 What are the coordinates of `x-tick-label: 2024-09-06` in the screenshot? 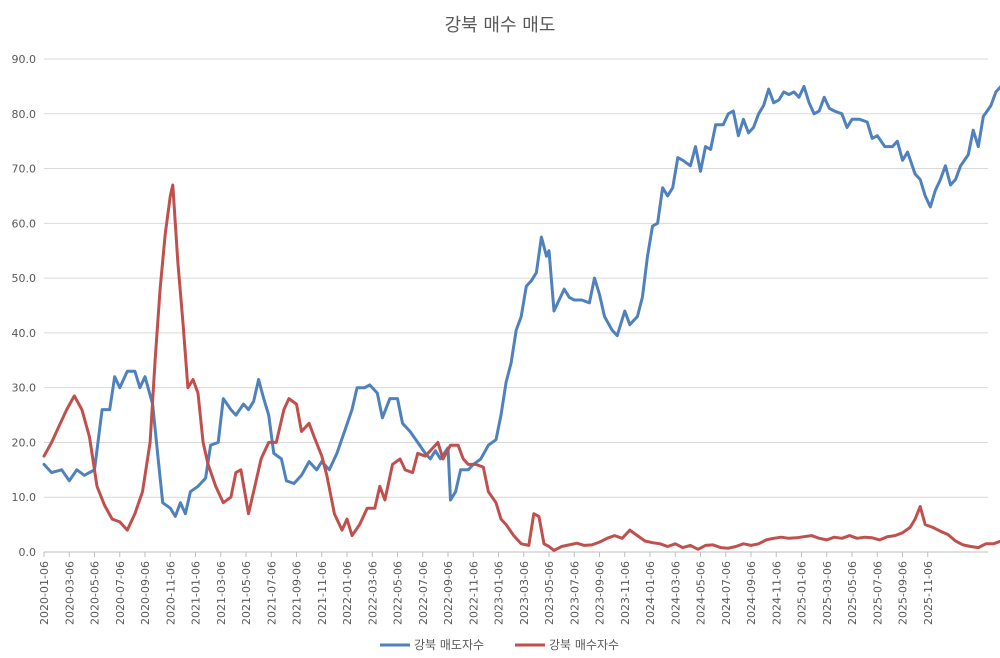 It's located at (751, 593).